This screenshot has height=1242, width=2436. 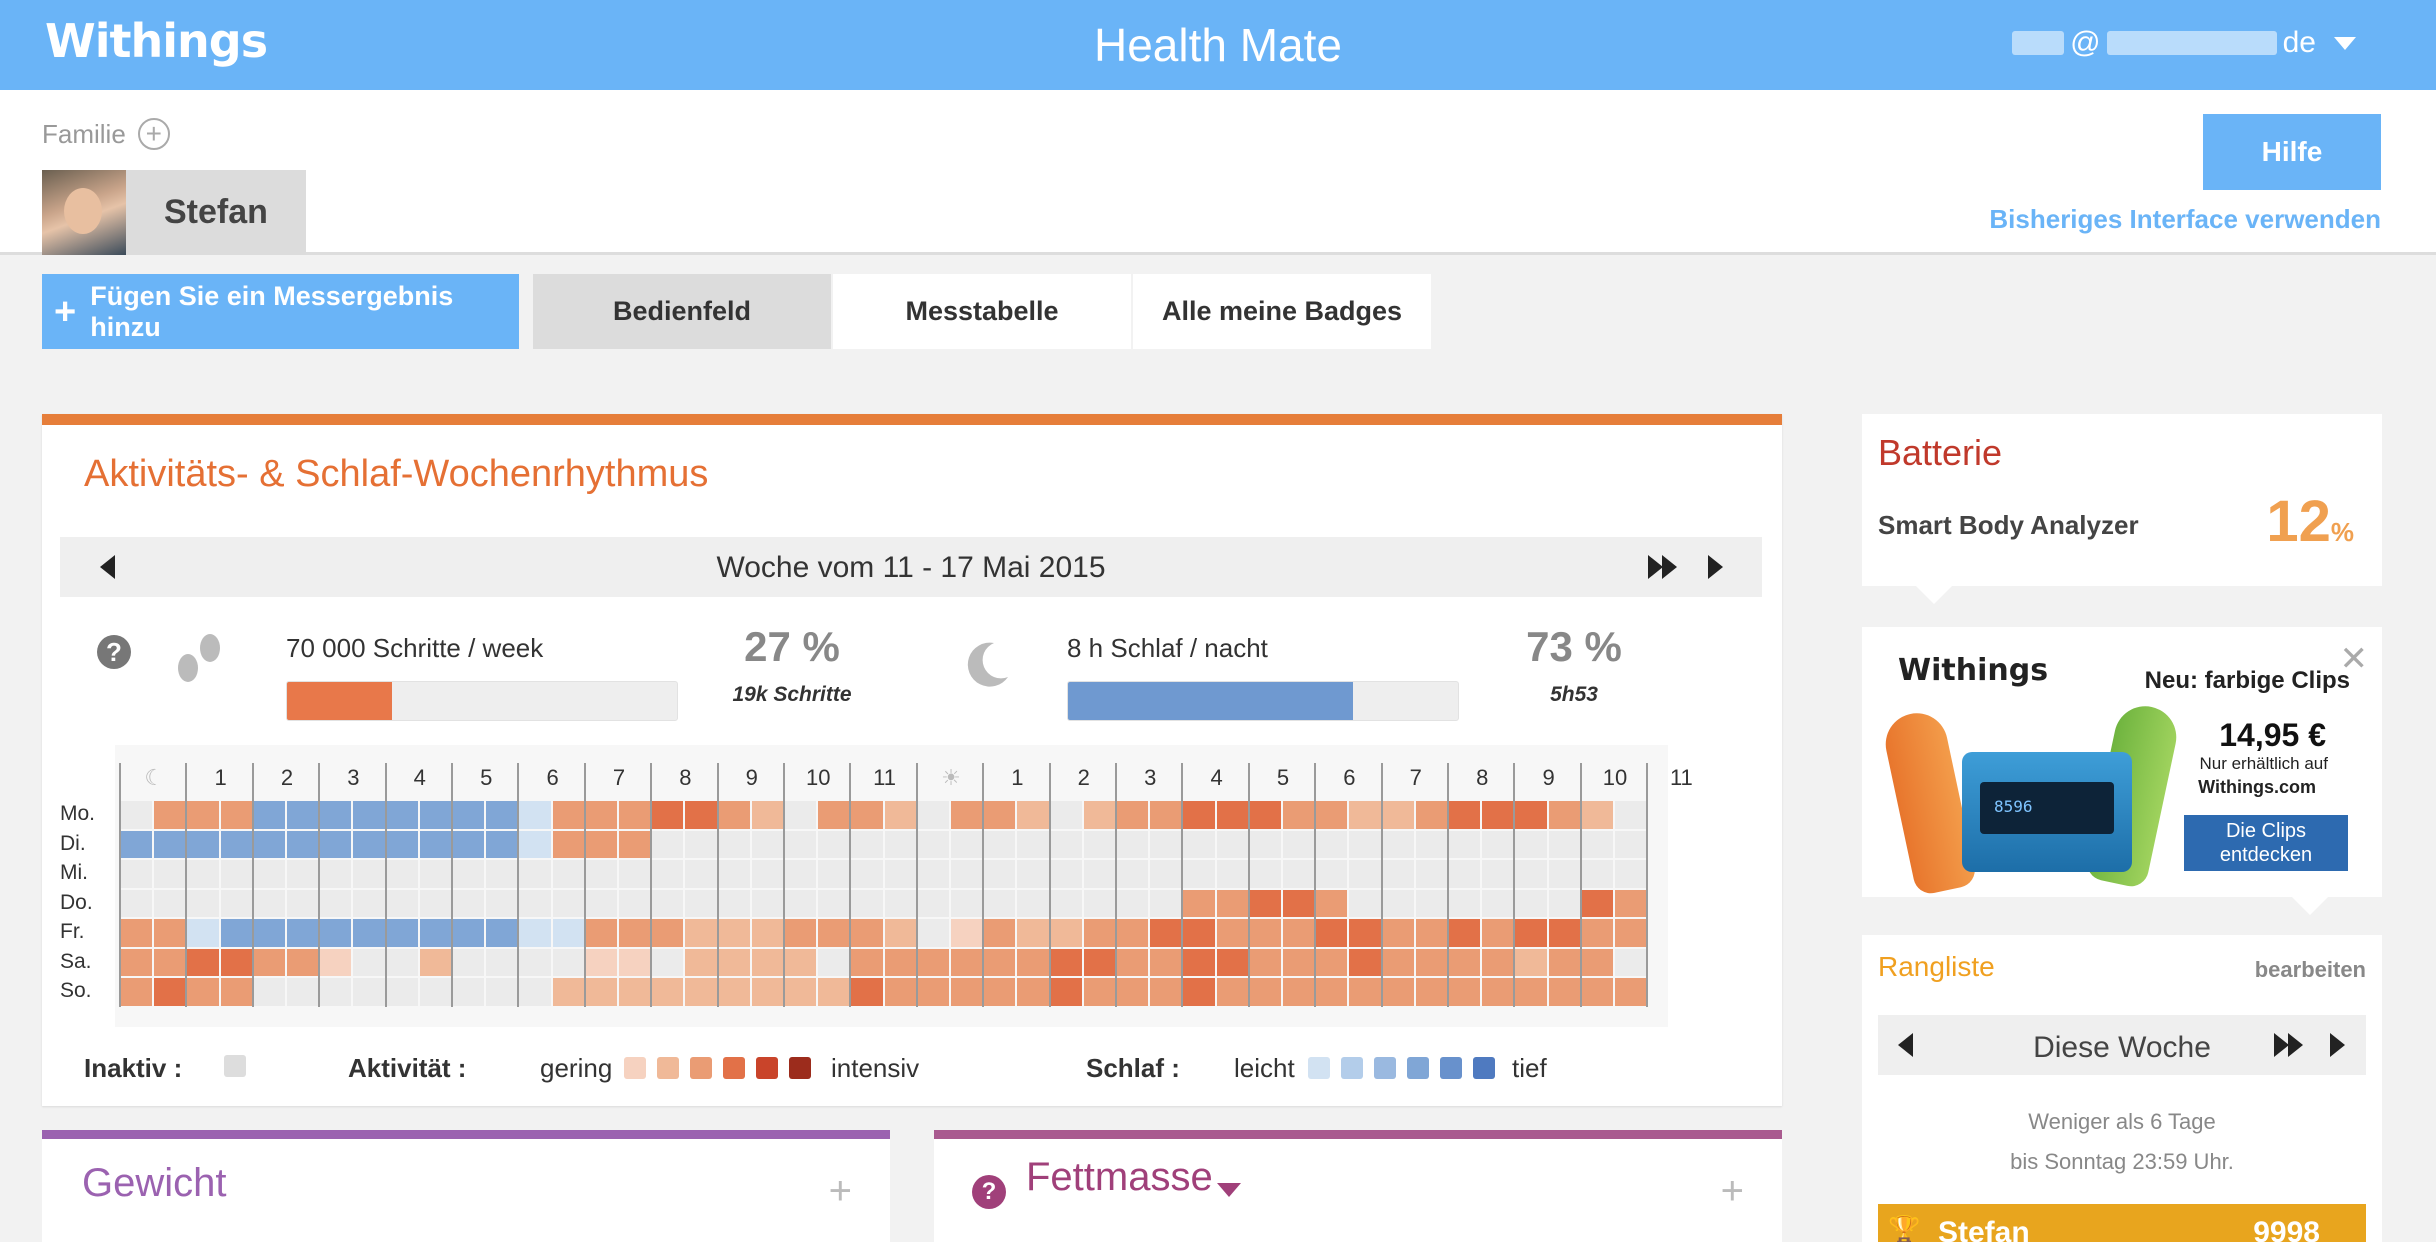 What do you see at coordinates (1715, 567) in the screenshot?
I see `next-week-icon` at bounding box center [1715, 567].